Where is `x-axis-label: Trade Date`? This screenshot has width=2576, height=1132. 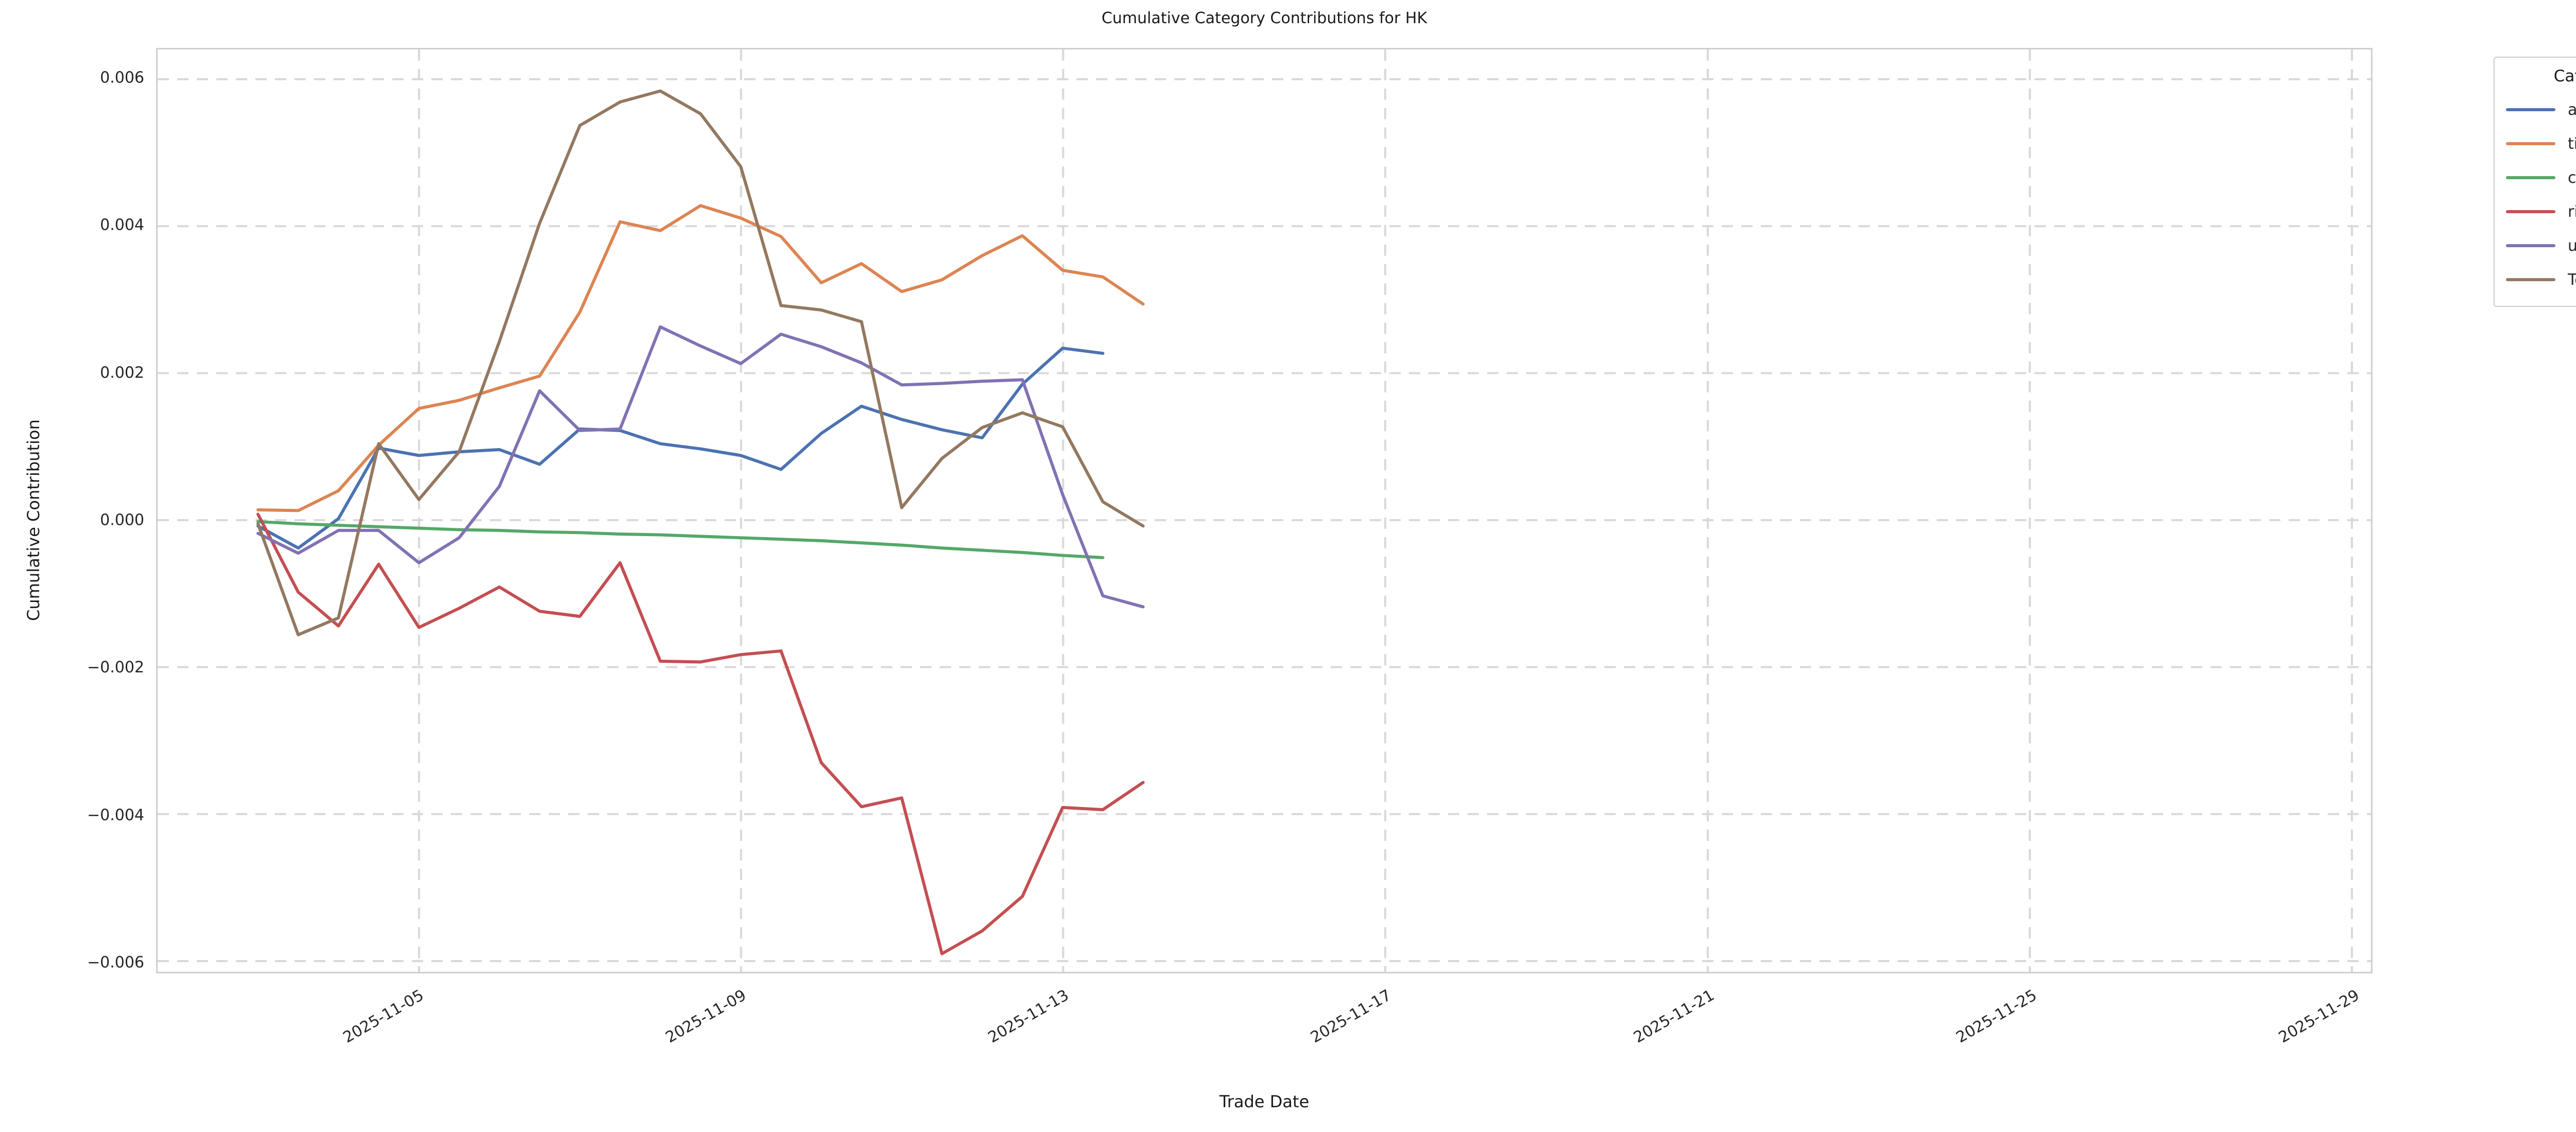 x-axis-label: Trade Date is located at coordinates (1264, 1101).